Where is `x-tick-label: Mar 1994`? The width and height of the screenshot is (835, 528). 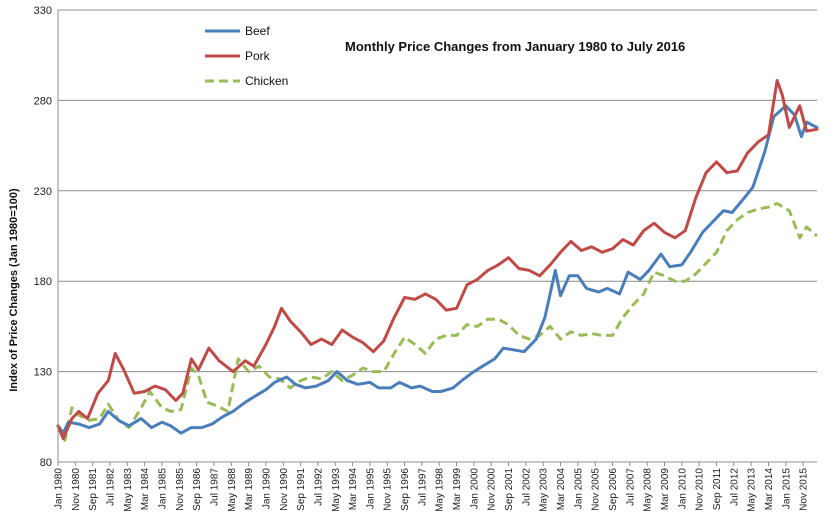 x-tick-label: Mar 1994 is located at coordinates (353, 489).